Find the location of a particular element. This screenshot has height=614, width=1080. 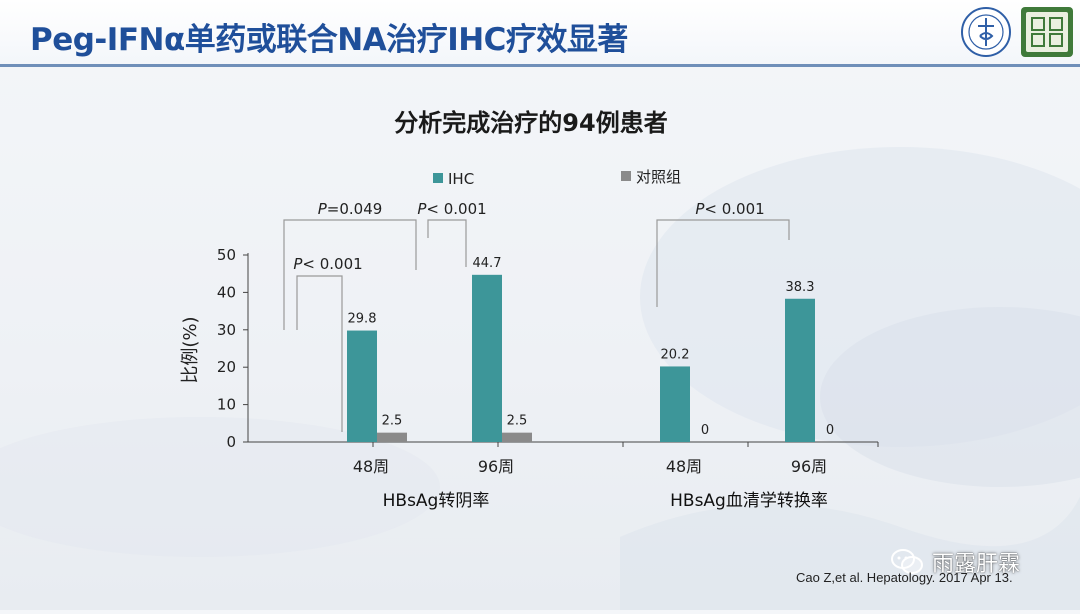

p-value: =0.049 is located at coordinates (355, 209).